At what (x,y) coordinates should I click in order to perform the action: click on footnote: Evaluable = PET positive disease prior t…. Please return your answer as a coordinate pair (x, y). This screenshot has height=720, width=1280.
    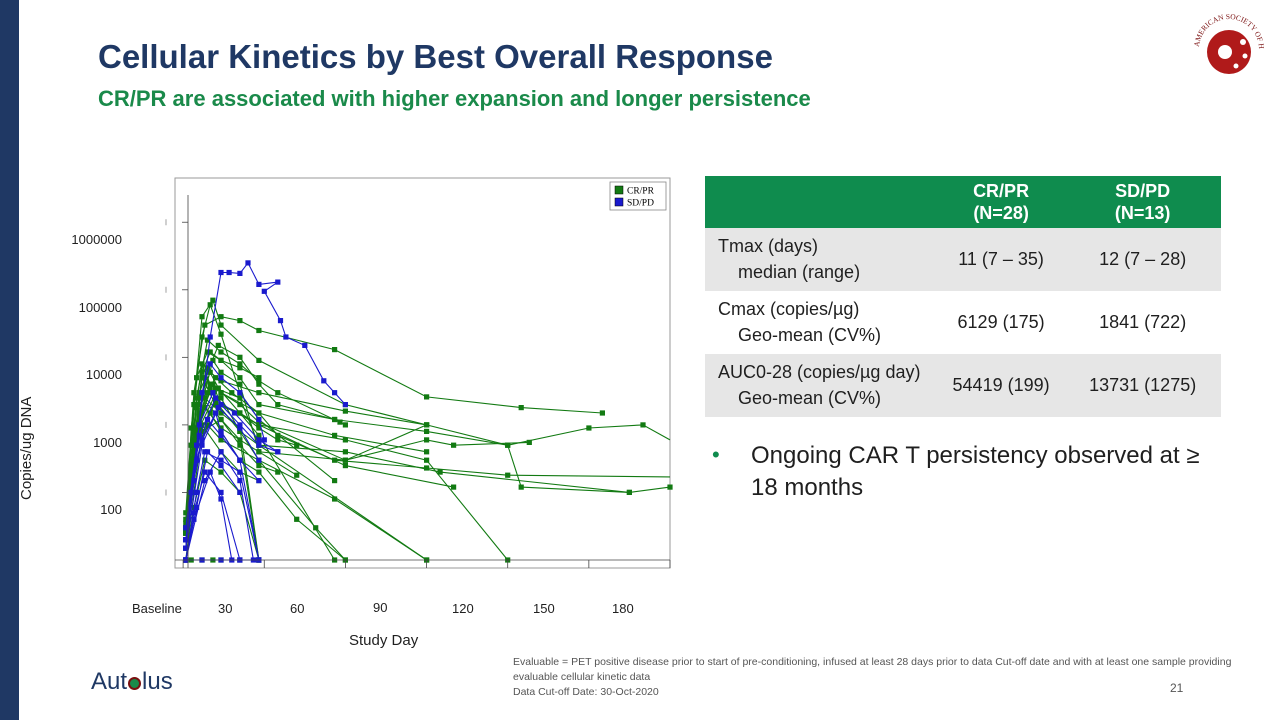
    Looking at the image, I should click on (873, 678).